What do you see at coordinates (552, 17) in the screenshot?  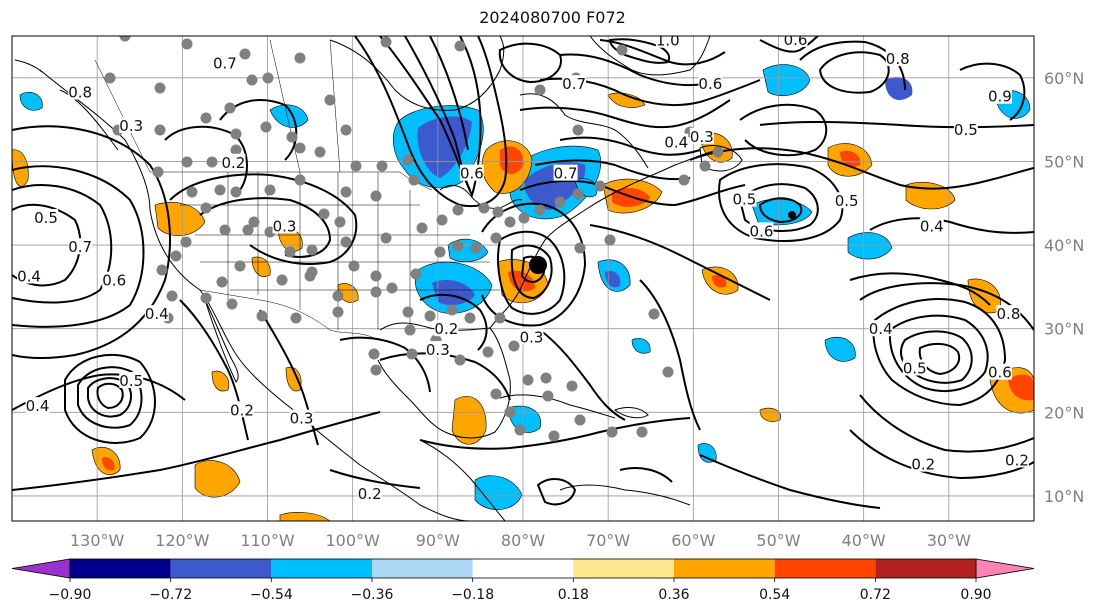 I see `map-title: 2024080700 F072` at bounding box center [552, 17].